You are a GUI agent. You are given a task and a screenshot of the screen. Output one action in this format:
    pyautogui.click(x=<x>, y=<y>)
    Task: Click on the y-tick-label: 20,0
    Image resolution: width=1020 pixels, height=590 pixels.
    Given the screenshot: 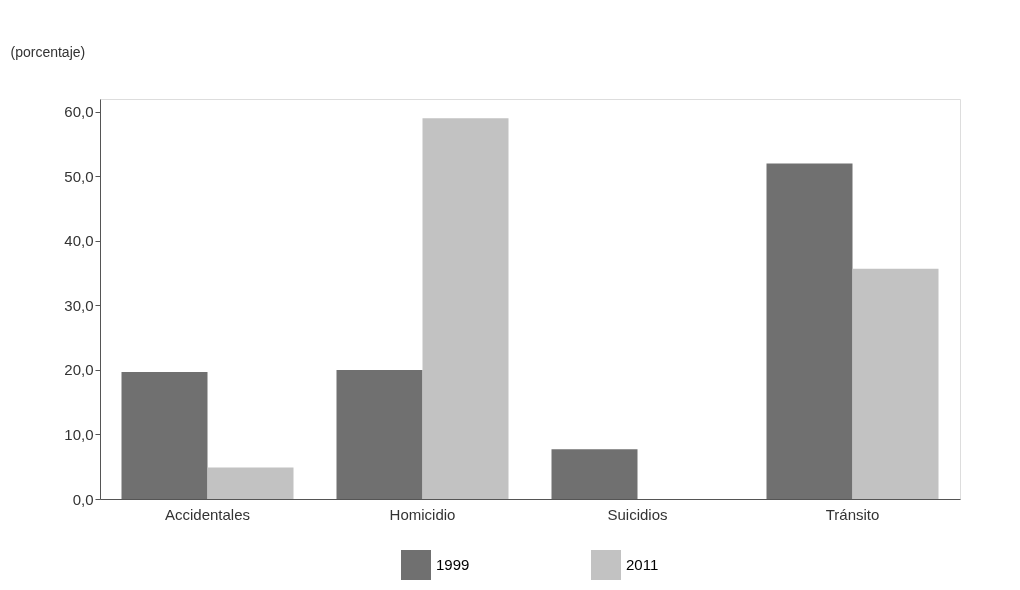 What is the action you would take?
    pyautogui.click(x=79, y=370)
    